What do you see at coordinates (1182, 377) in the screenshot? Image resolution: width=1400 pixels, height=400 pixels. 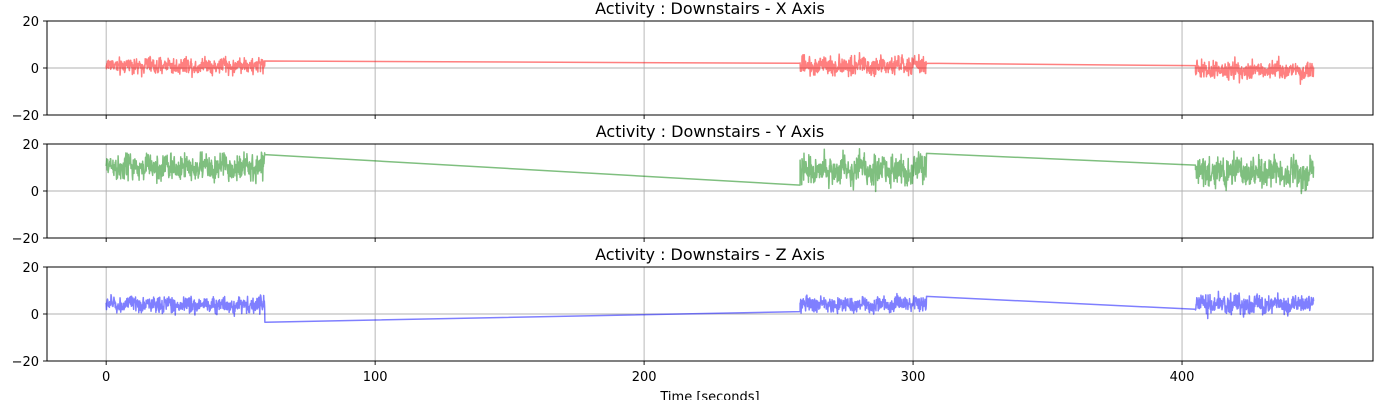 I see `x-tick-label: 400` at bounding box center [1182, 377].